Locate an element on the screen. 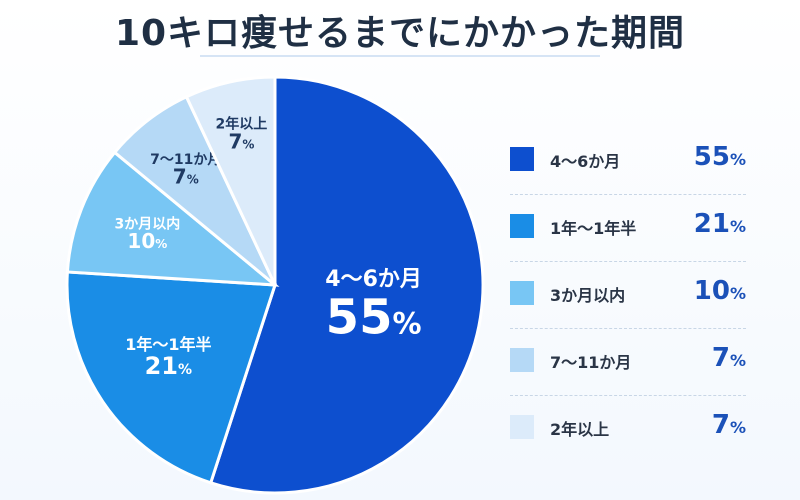  slice-label-category: 3か月以内 is located at coordinates (147, 223).